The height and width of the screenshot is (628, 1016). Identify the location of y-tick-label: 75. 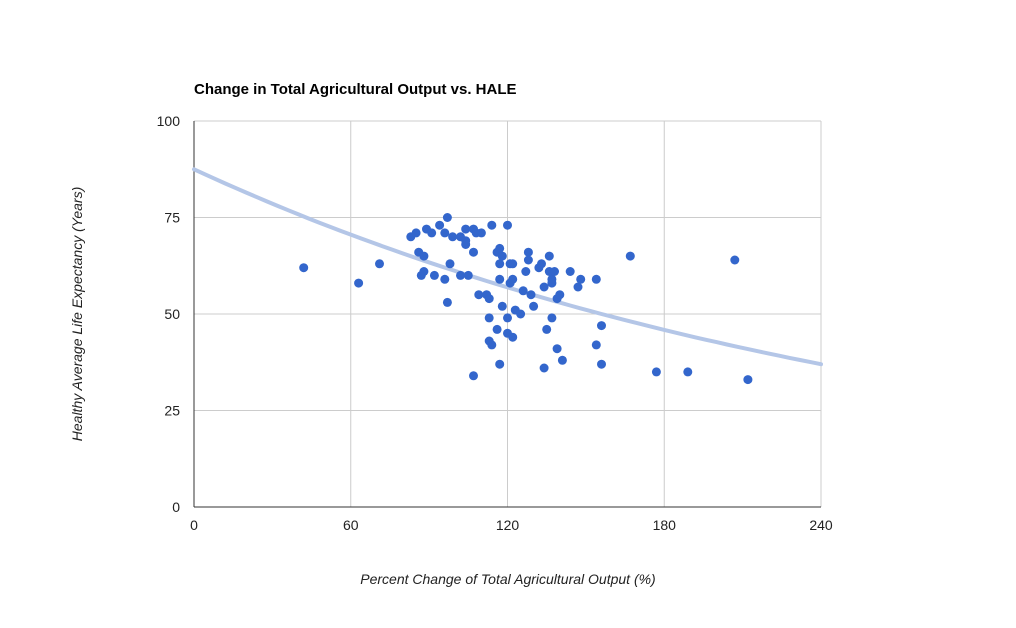
(172, 218).